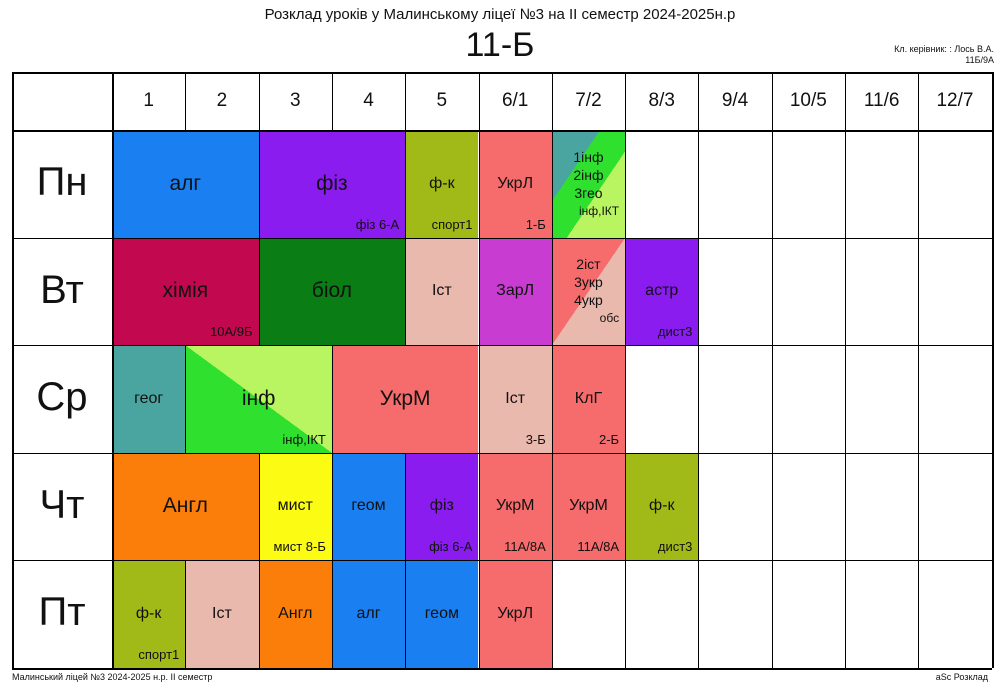 This screenshot has width=1000, height=689. Describe the element at coordinates (405, 399) in the screenshot. I see `lesson-cell: УкрМ` at that location.